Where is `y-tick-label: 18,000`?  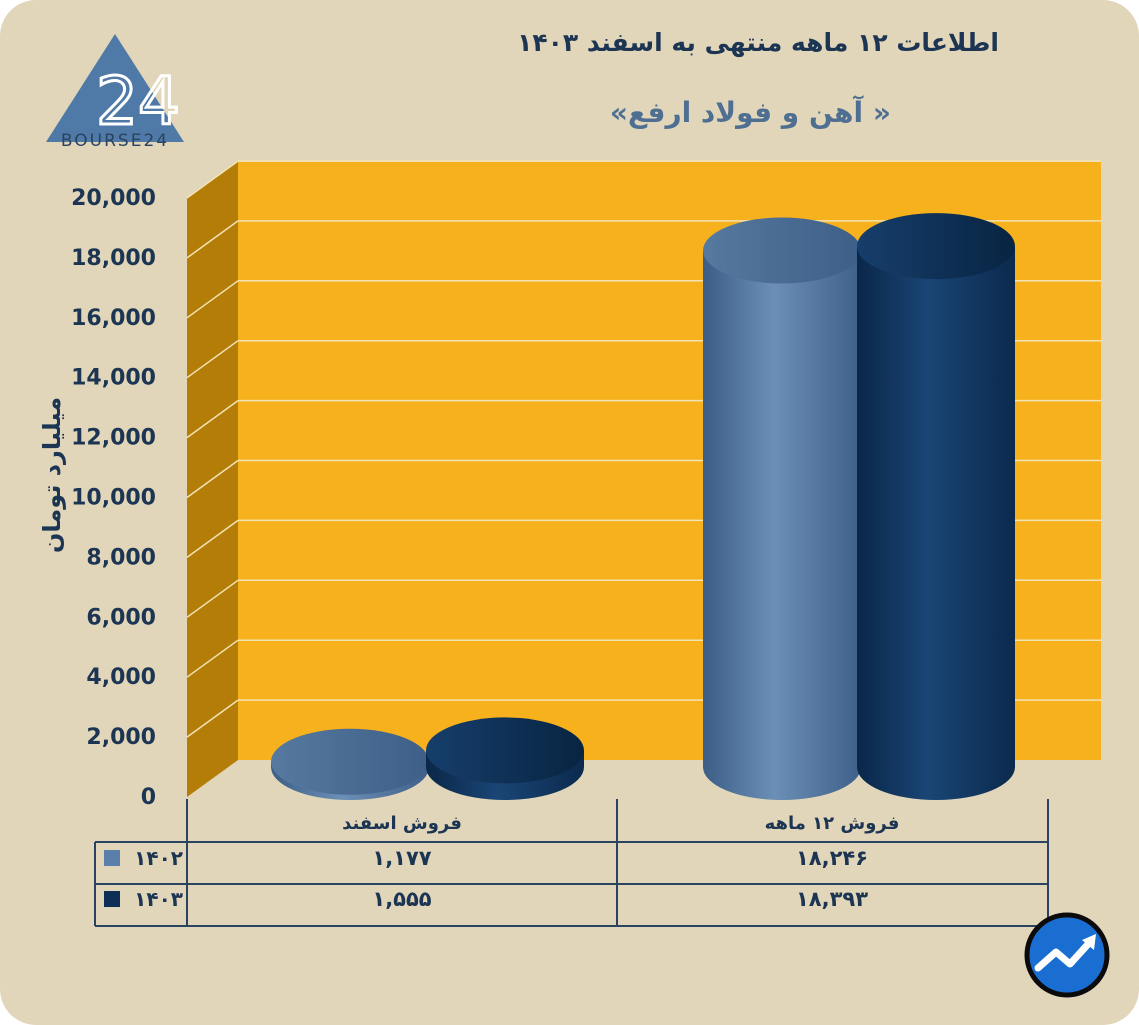 y-tick-label: 18,000 is located at coordinates (113, 258).